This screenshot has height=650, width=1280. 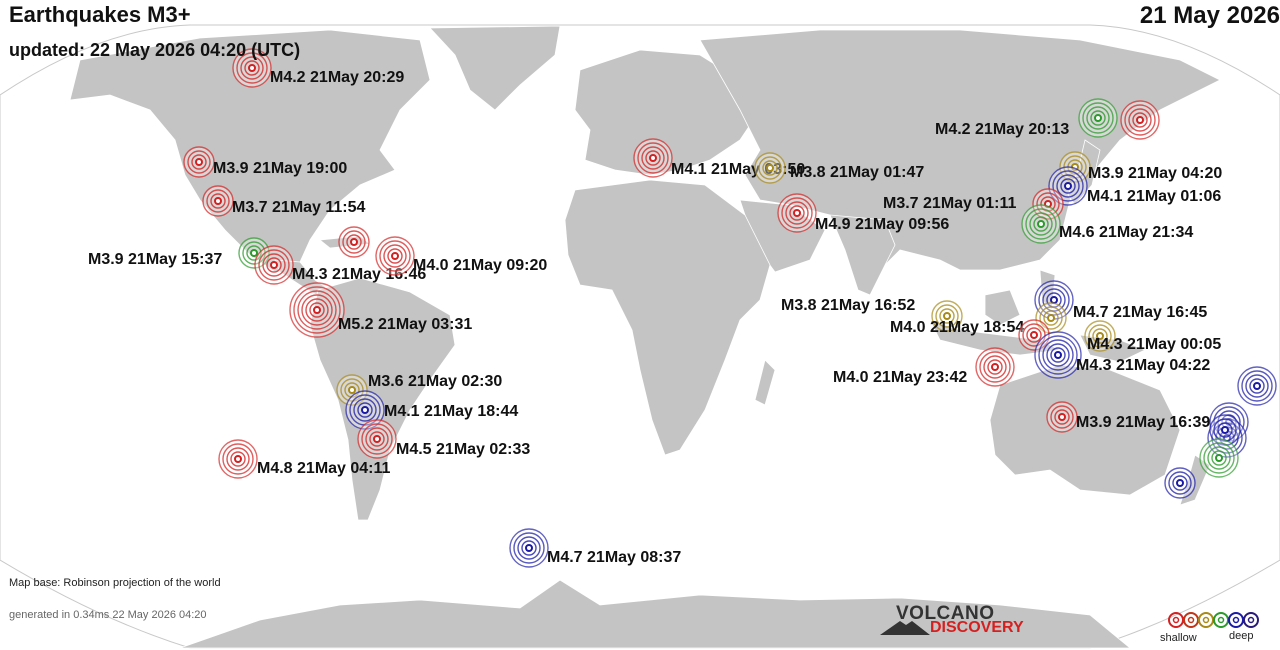 I want to click on earthquake-label: M4.2 21May 20:29, so click(x=337, y=77).